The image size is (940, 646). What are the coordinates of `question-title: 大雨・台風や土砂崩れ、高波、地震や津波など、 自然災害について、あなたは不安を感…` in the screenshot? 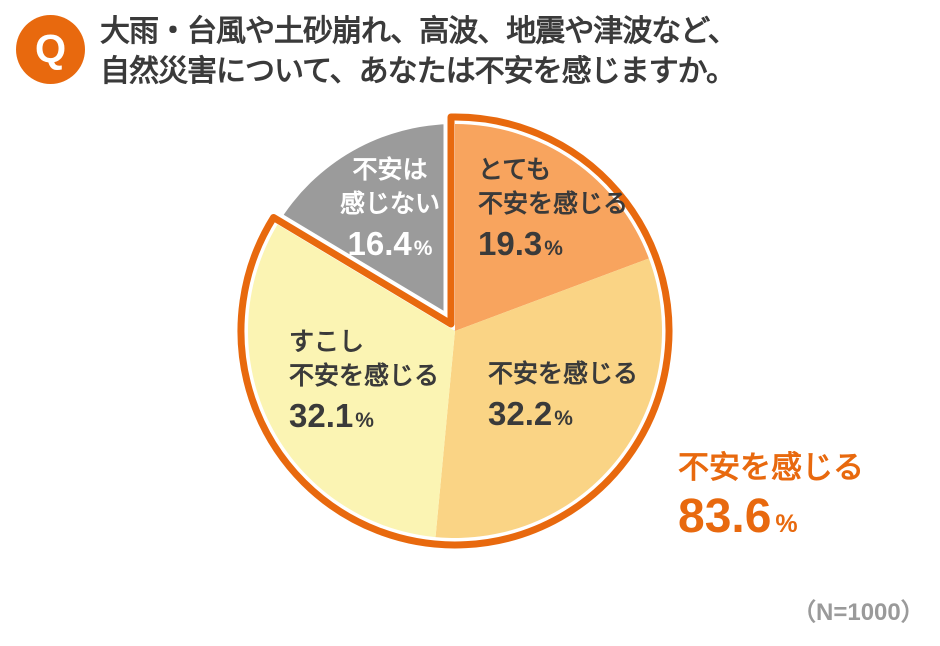 It's located at (419, 52).